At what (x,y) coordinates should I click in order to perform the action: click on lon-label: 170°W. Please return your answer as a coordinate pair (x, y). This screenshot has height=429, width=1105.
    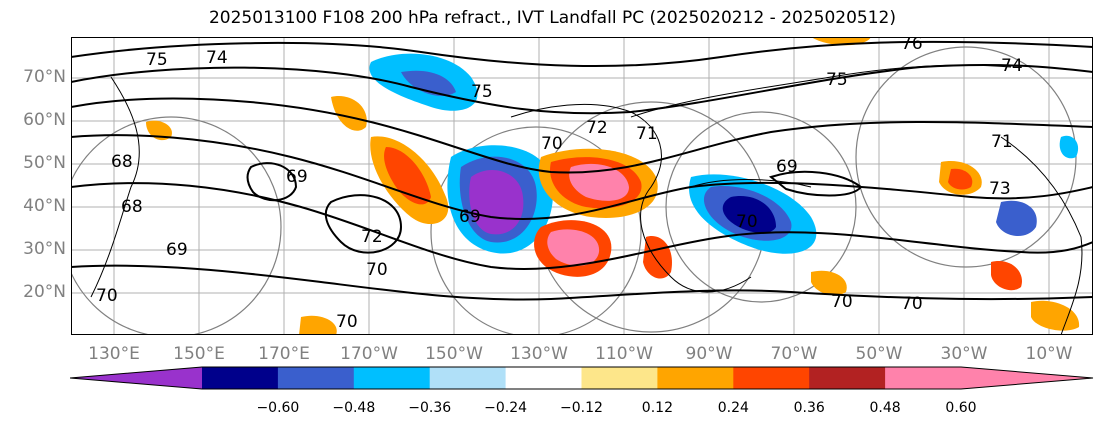
    Looking at the image, I should click on (369, 354).